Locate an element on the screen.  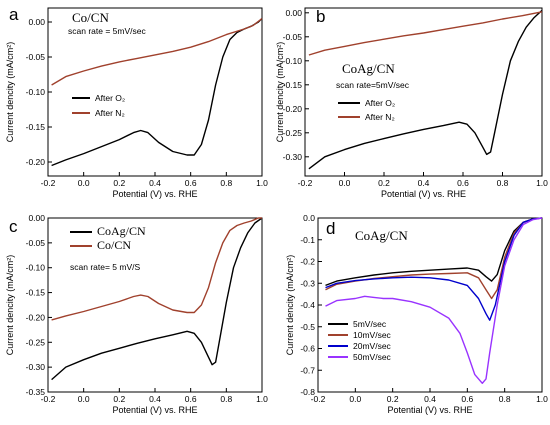
y-tick-label: -0.5 is located at coordinates (307, 327).